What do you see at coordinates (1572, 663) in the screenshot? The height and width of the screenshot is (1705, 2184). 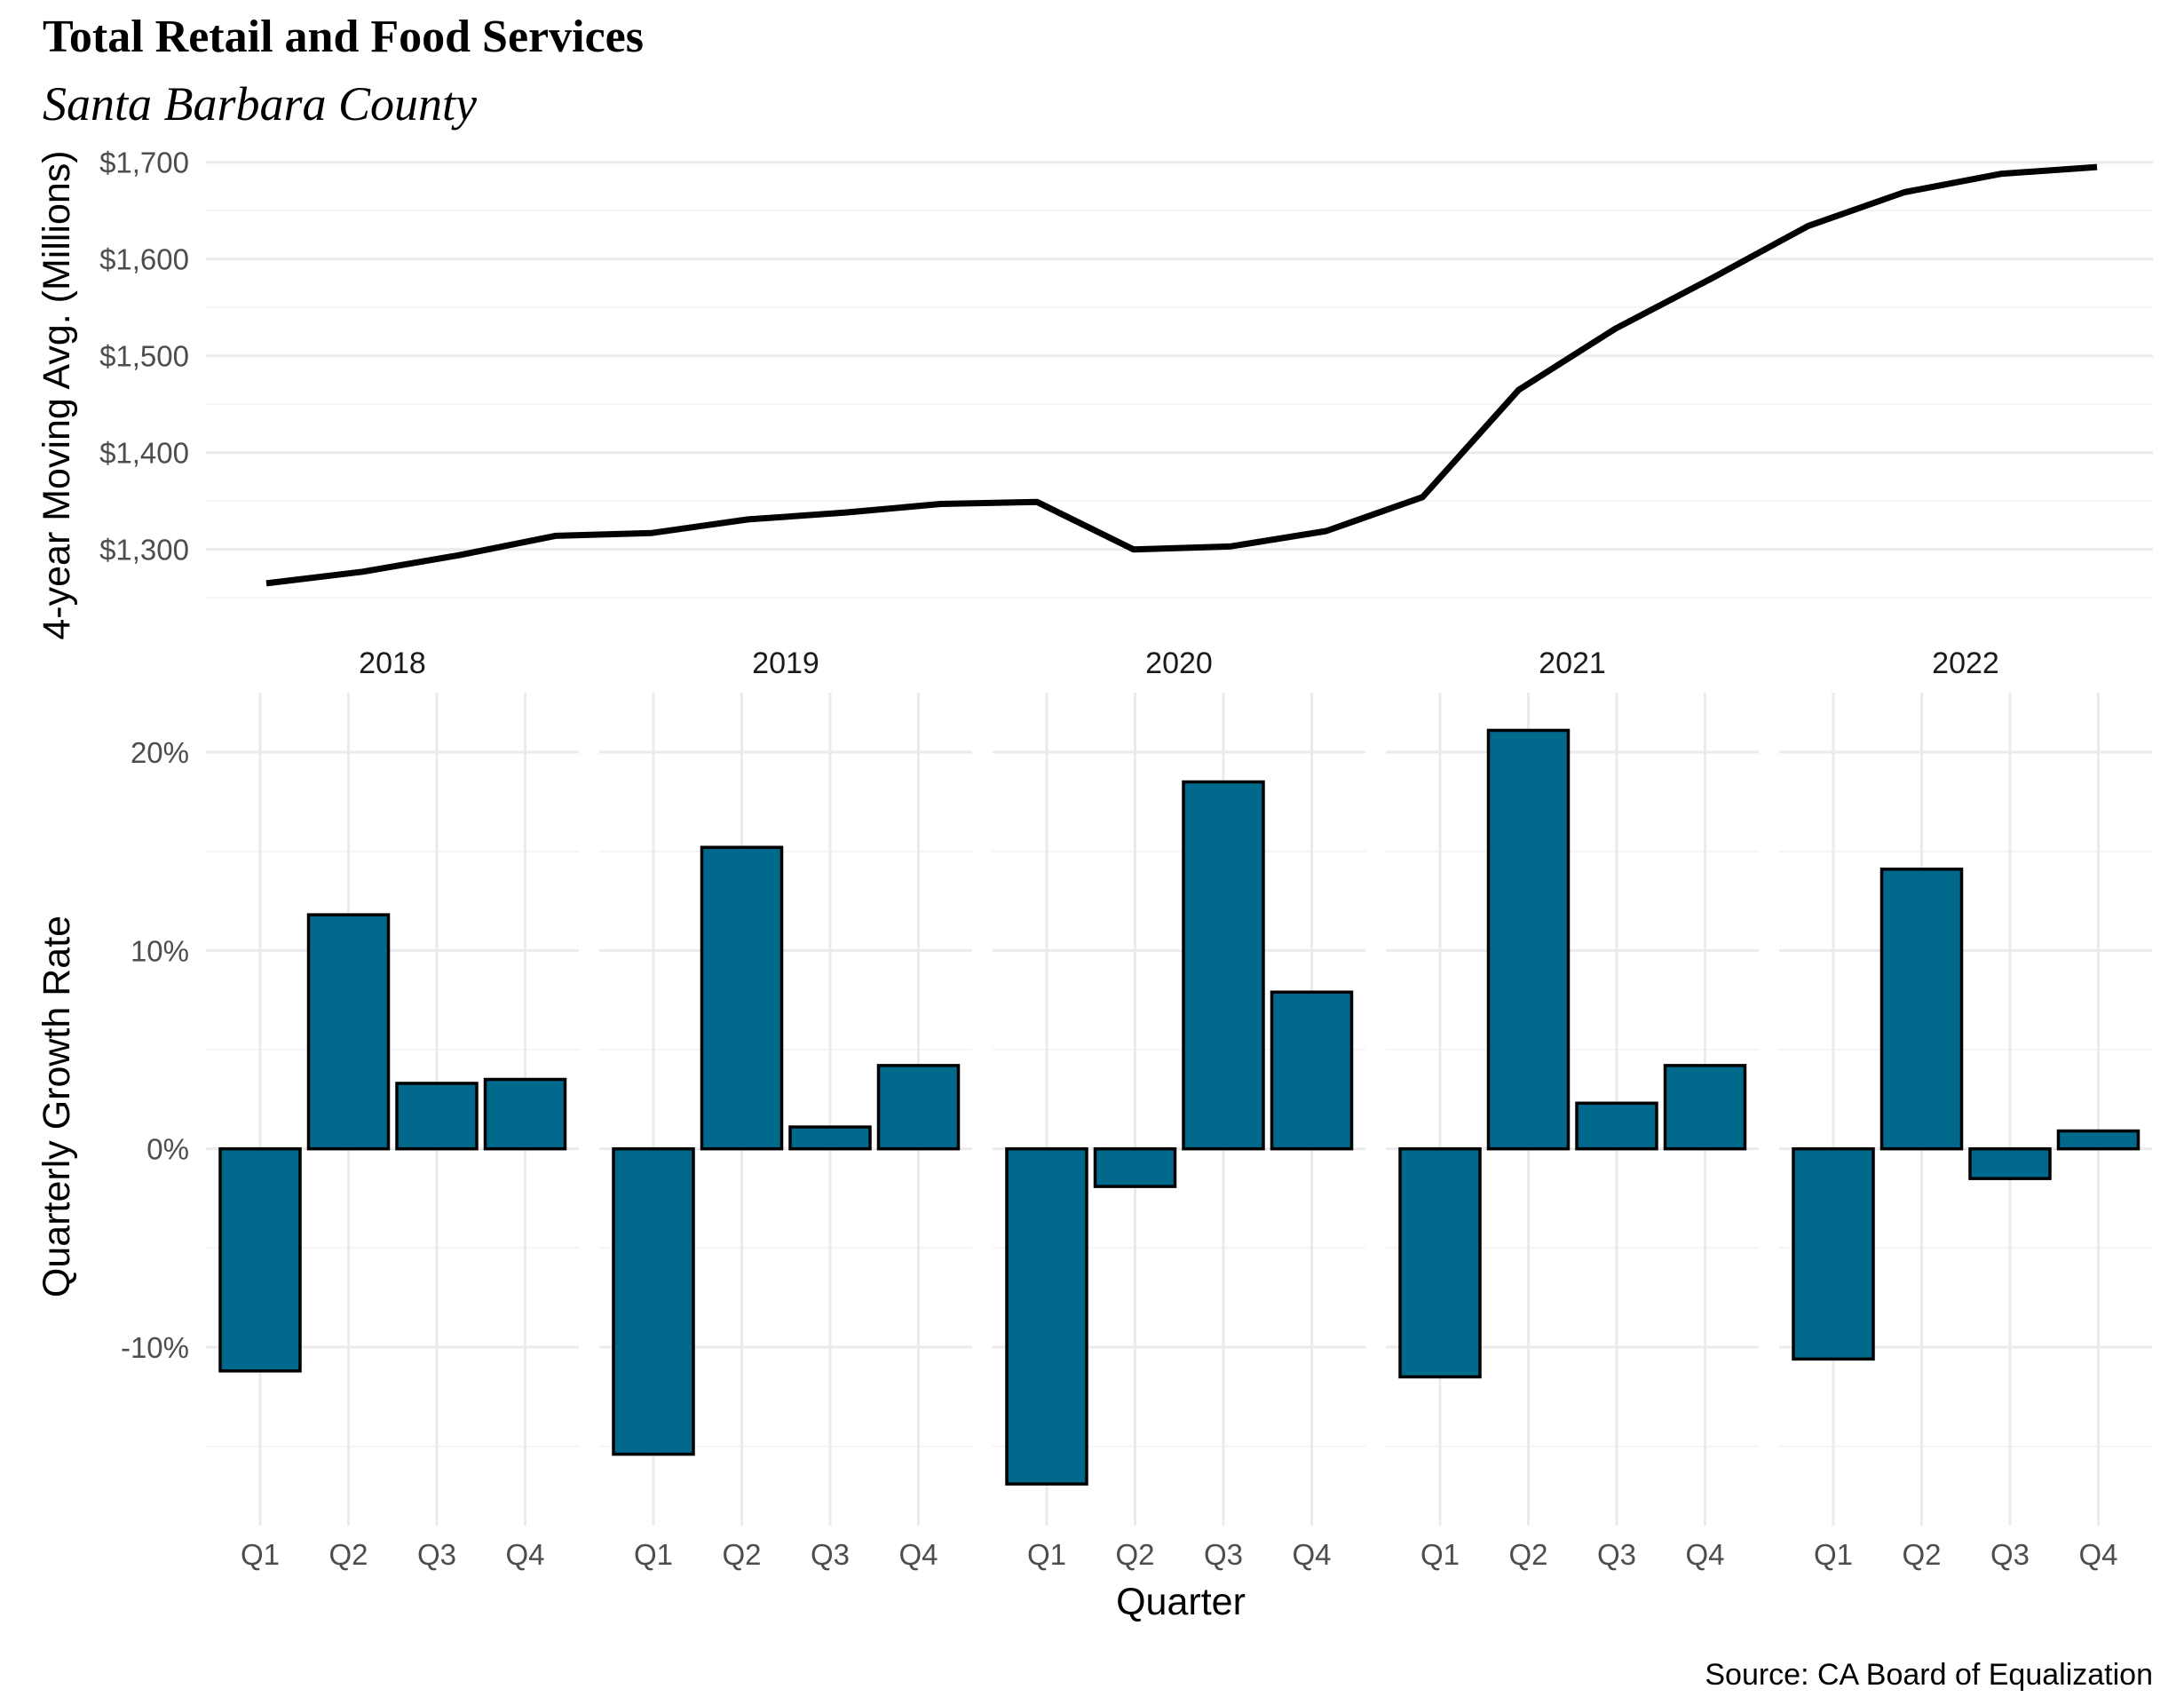 I see `facet-strip-label: 2021` at bounding box center [1572, 663].